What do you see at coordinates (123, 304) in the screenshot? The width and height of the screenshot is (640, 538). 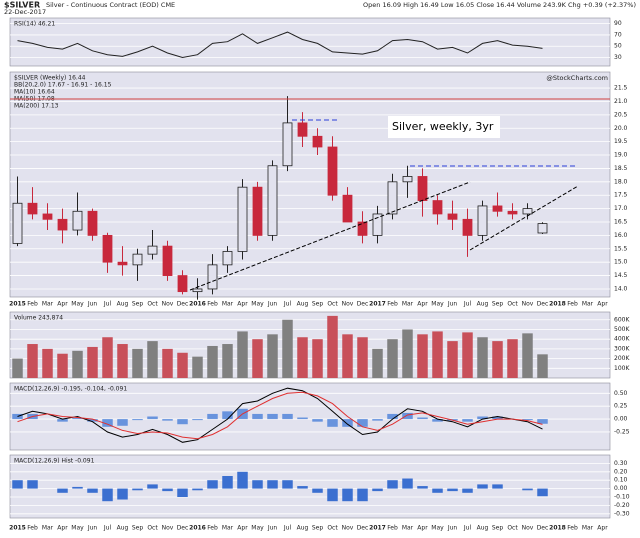 I see `x-tick-label: Aug` at bounding box center [123, 304].